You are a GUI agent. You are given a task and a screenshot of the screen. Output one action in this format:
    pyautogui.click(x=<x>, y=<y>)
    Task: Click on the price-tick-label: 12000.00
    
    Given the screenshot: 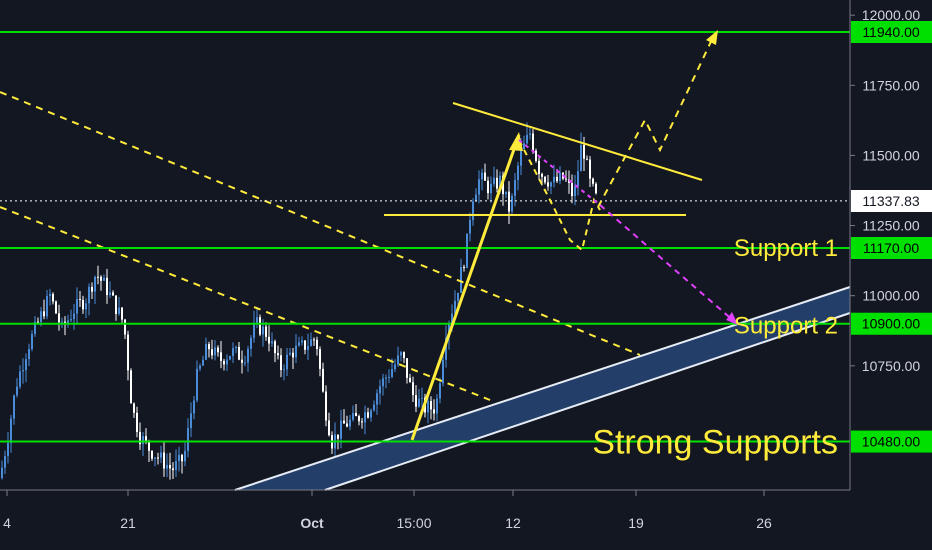 What is the action you would take?
    pyautogui.click(x=891, y=15)
    